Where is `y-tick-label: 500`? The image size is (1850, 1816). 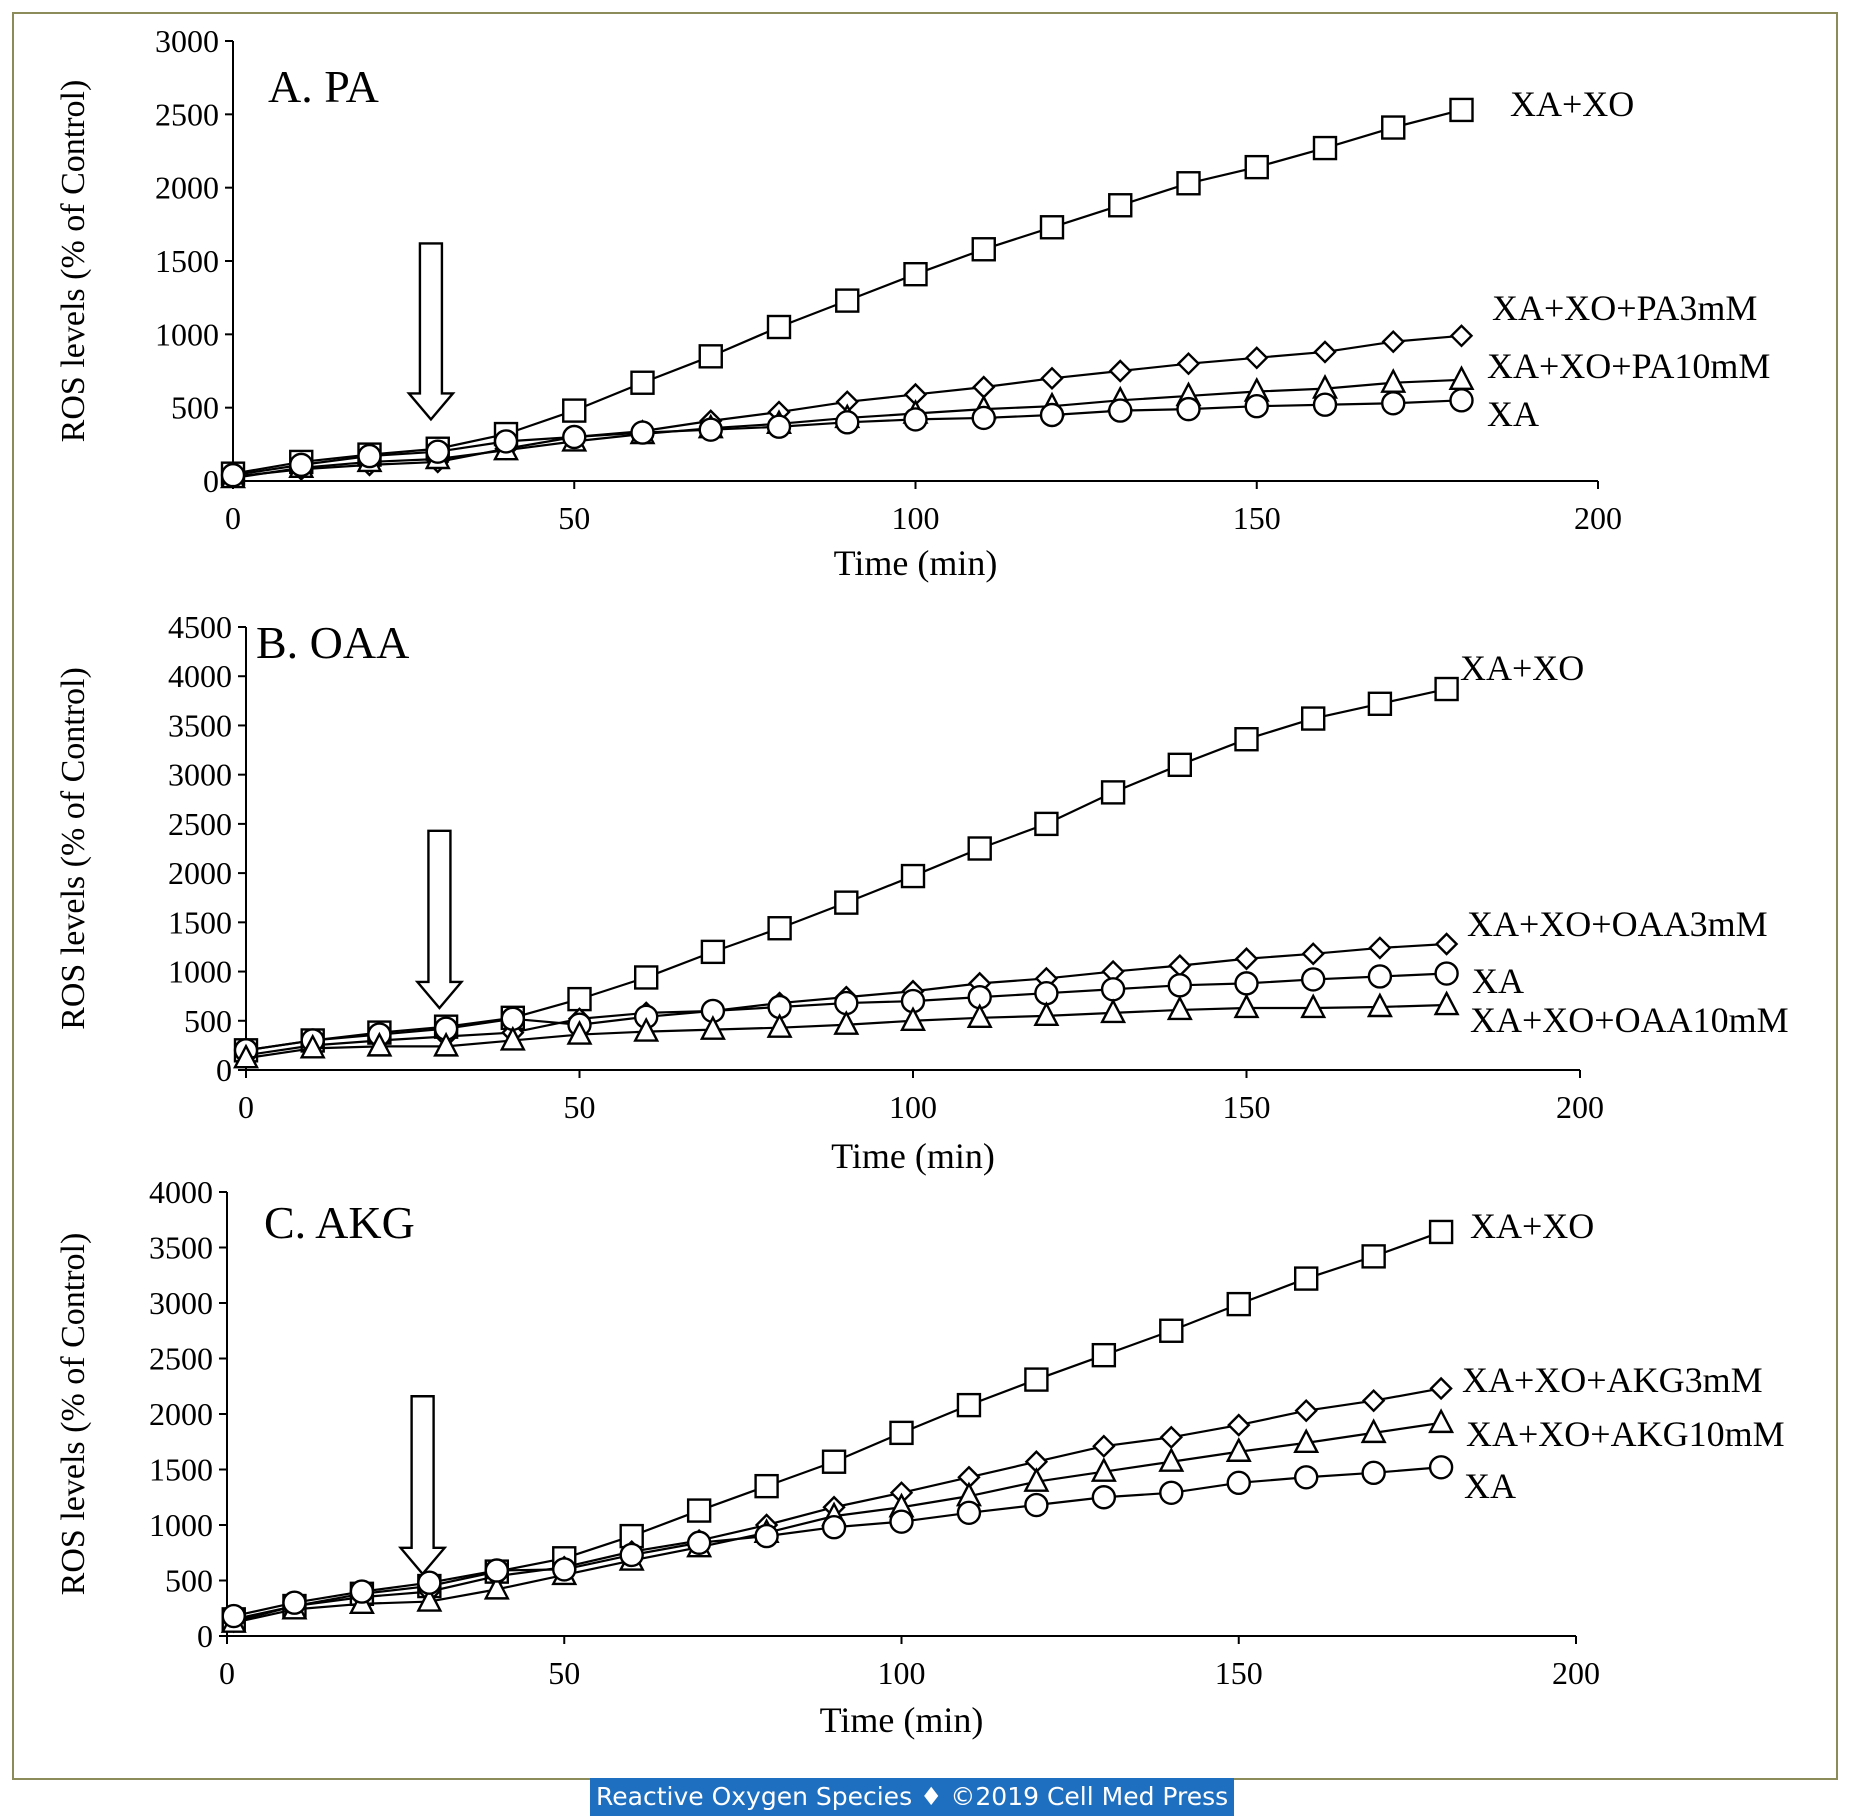 y-tick-label: 500 is located at coordinates (195, 408).